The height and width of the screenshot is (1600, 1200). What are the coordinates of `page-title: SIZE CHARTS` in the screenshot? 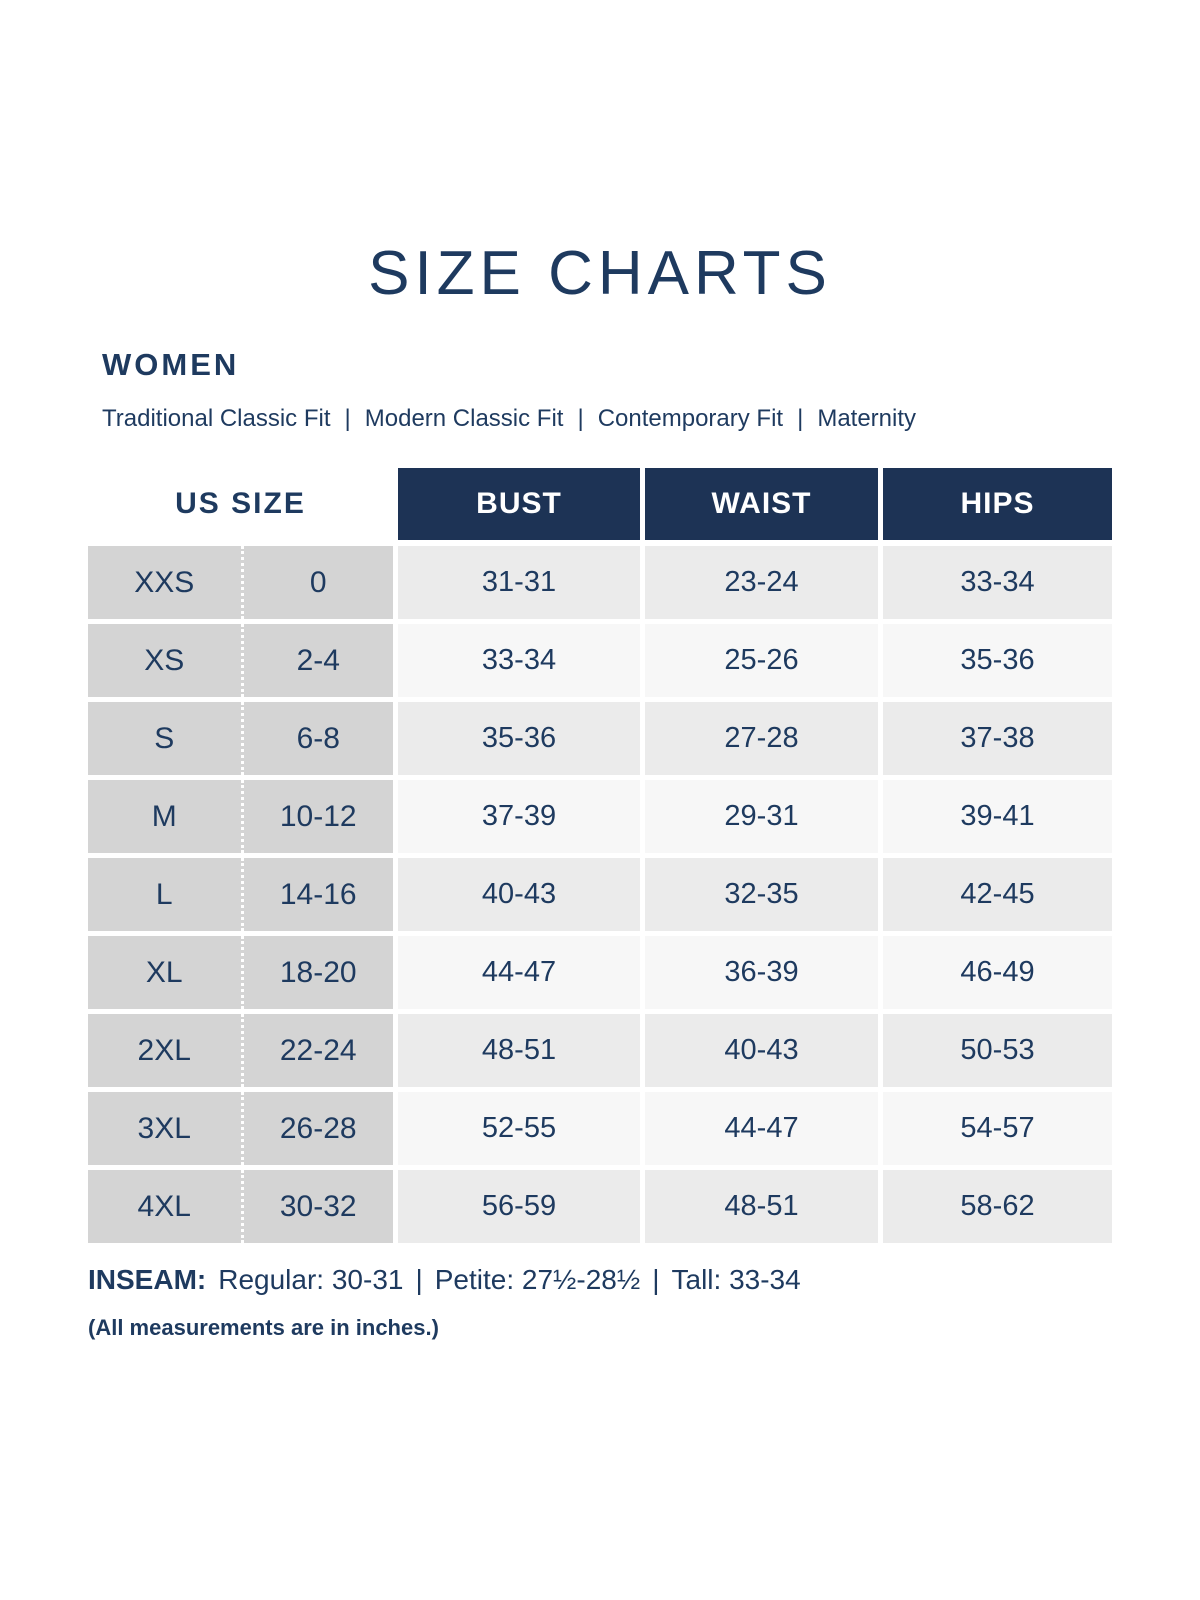 It's located at (600, 273).